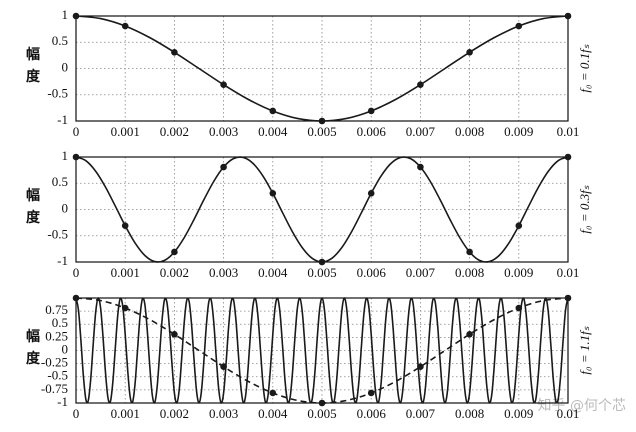 Image resolution: width=636 pixels, height=432 pixels. Describe the element at coordinates (582, 405) in the screenshot. I see `watermark: 知乎 @何个芯` at that location.